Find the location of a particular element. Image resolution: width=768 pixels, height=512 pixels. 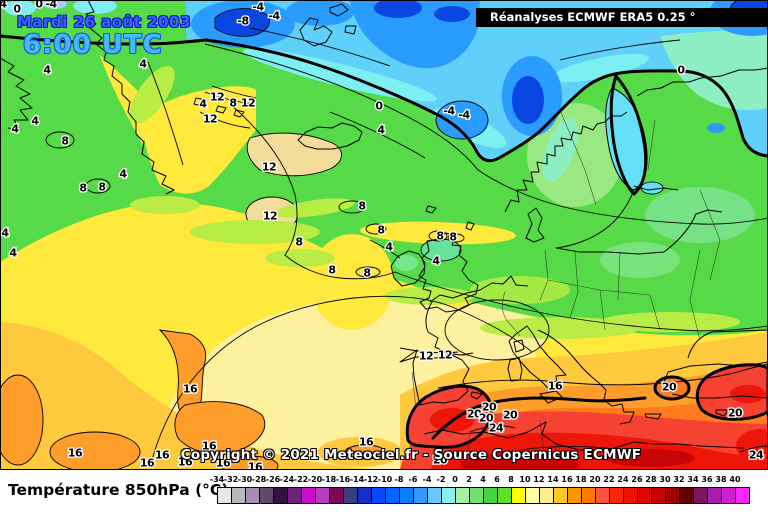

colorbar-tick: -8 is located at coordinates (399, 479).